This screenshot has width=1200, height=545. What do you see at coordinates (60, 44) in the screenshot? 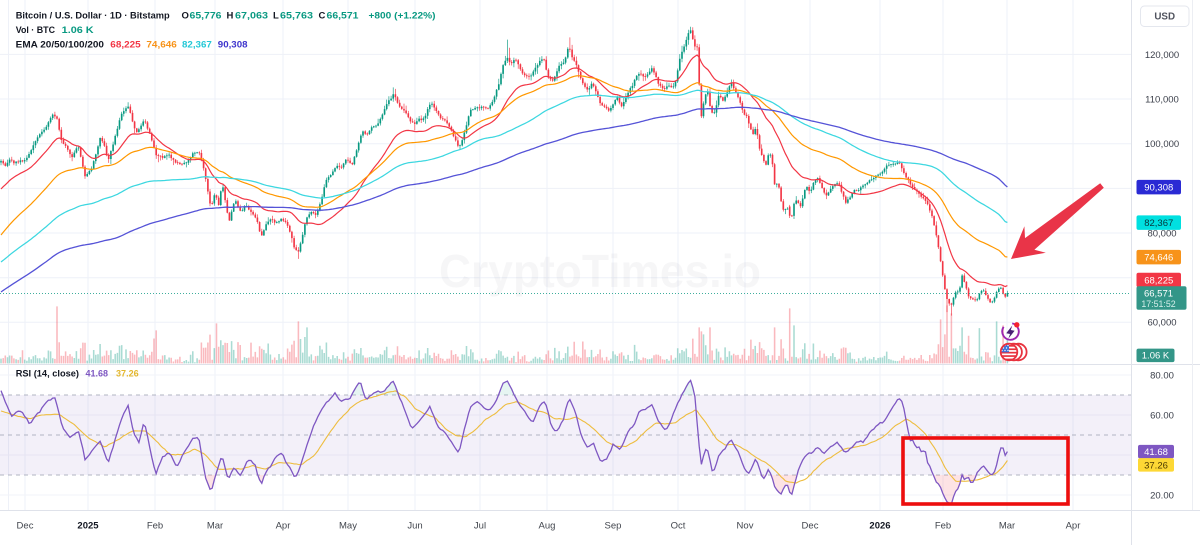
I see `svg-text: EMA 20/50/100/200` at bounding box center [60, 44].